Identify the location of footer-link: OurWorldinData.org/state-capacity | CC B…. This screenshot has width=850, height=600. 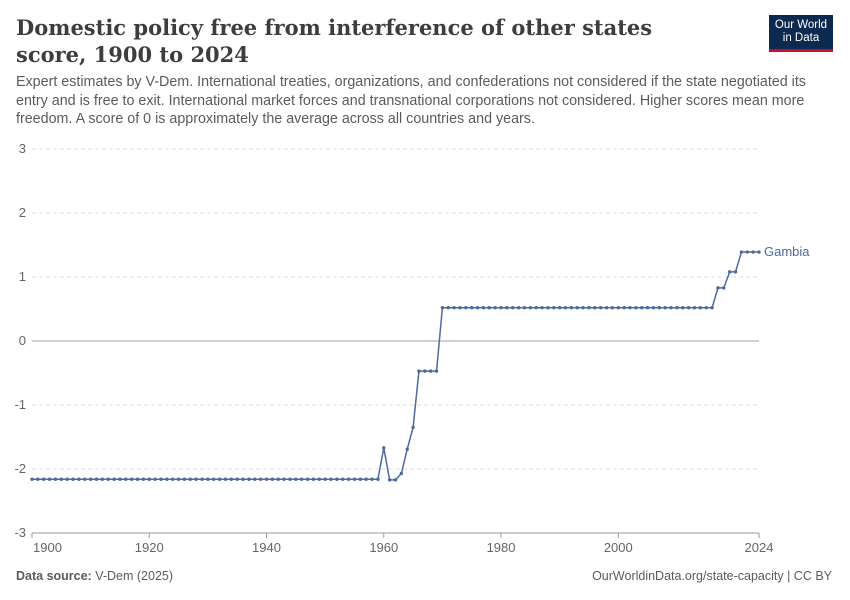
(712, 576).